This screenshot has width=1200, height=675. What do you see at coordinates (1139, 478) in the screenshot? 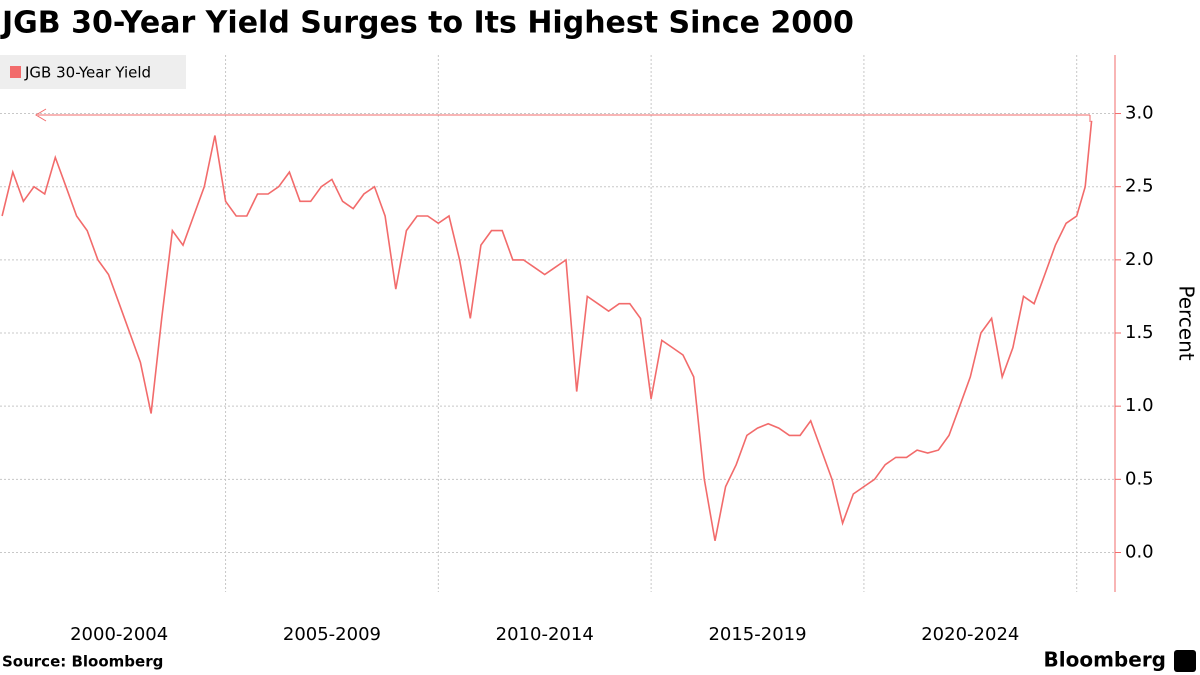
I see `y-tick-label: 0.5` at bounding box center [1139, 478].